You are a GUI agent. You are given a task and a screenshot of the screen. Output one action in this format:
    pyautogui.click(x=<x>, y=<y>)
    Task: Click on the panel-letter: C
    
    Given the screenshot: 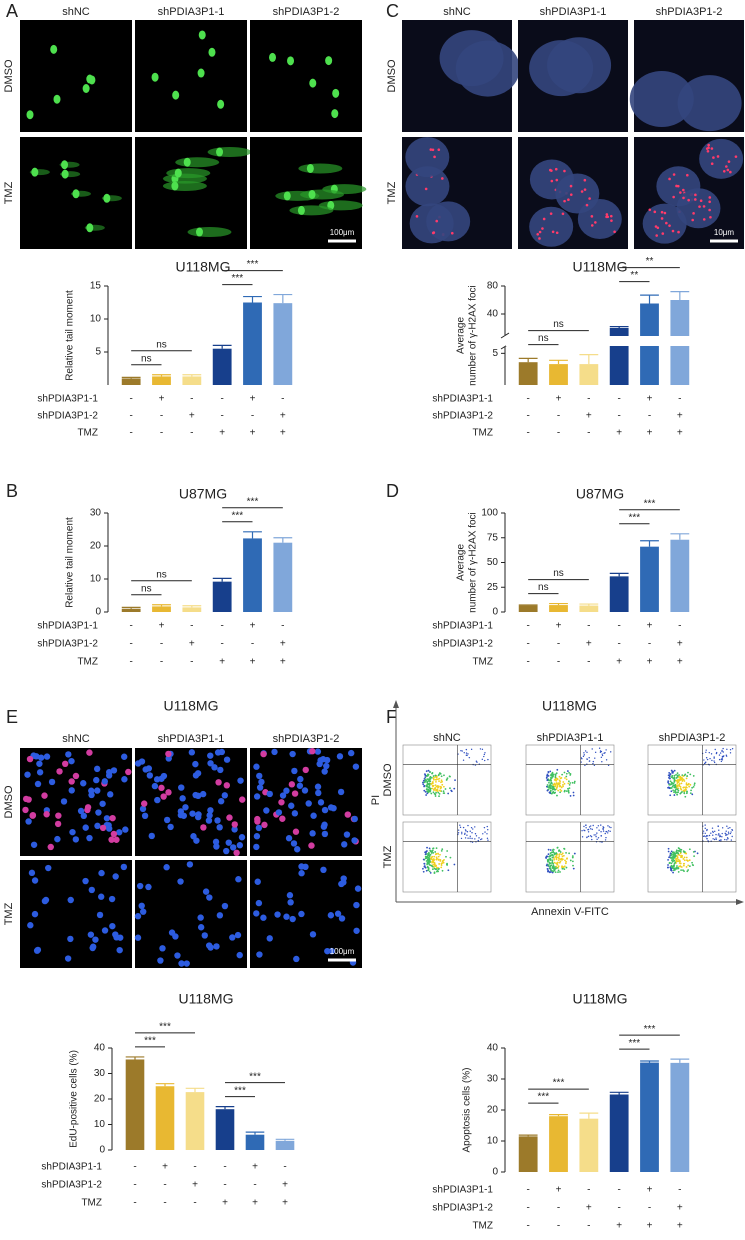 What is the action you would take?
    pyautogui.click(x=392, y=11)
    